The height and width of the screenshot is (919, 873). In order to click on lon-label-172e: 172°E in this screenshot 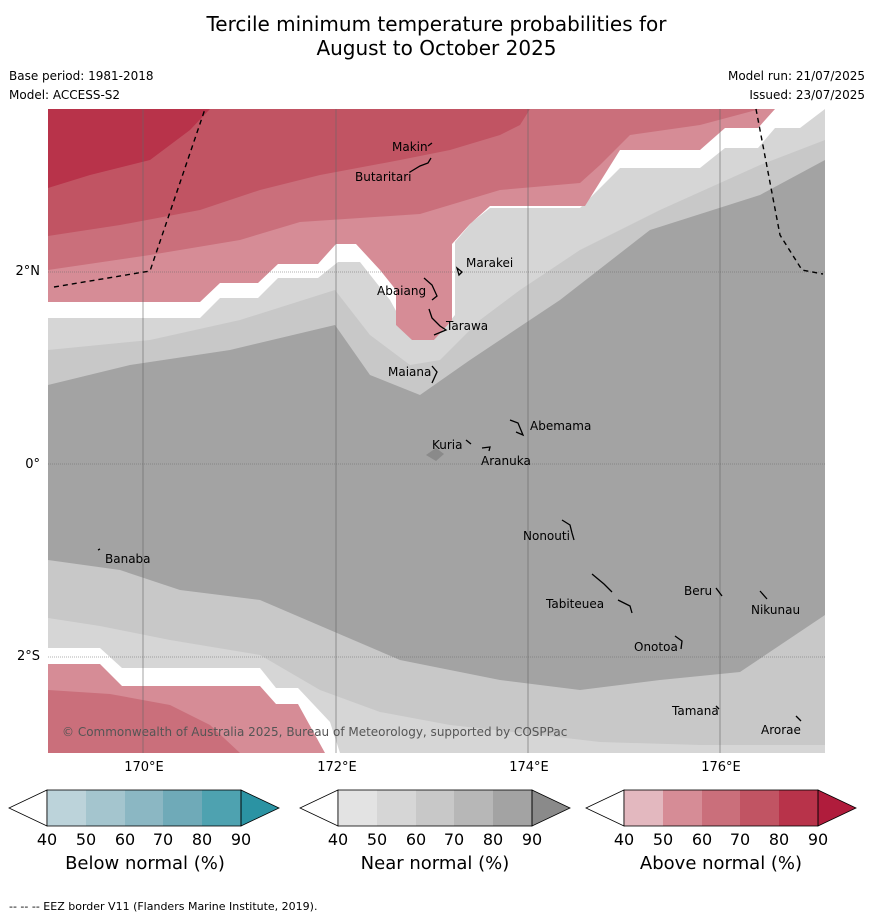, I will do `click(337, 767)`.